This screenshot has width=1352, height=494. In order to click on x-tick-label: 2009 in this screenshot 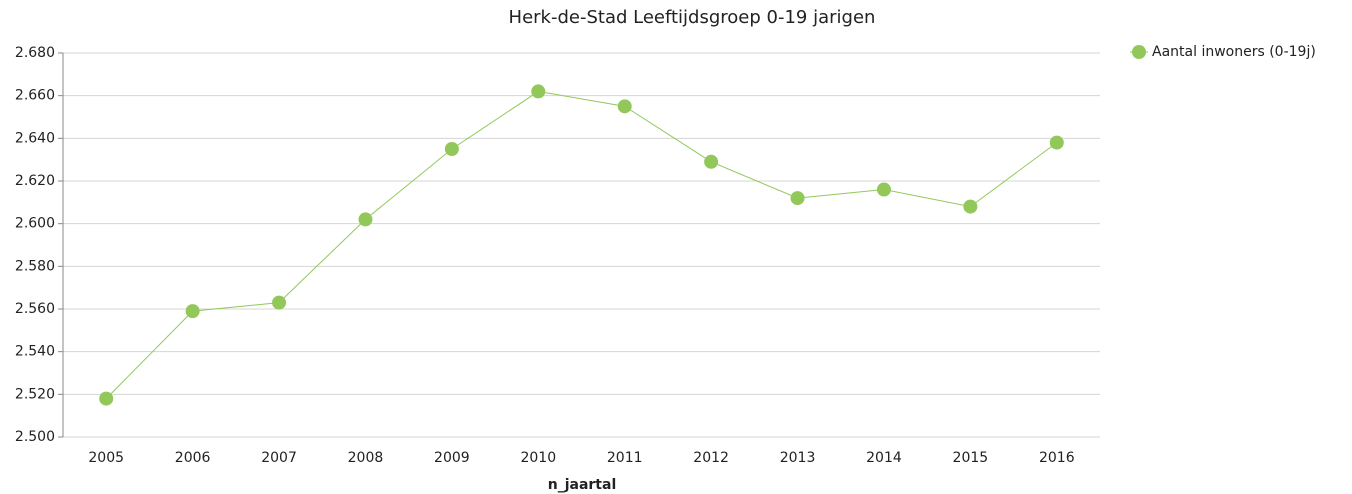, I will do `click(452, 458)`.